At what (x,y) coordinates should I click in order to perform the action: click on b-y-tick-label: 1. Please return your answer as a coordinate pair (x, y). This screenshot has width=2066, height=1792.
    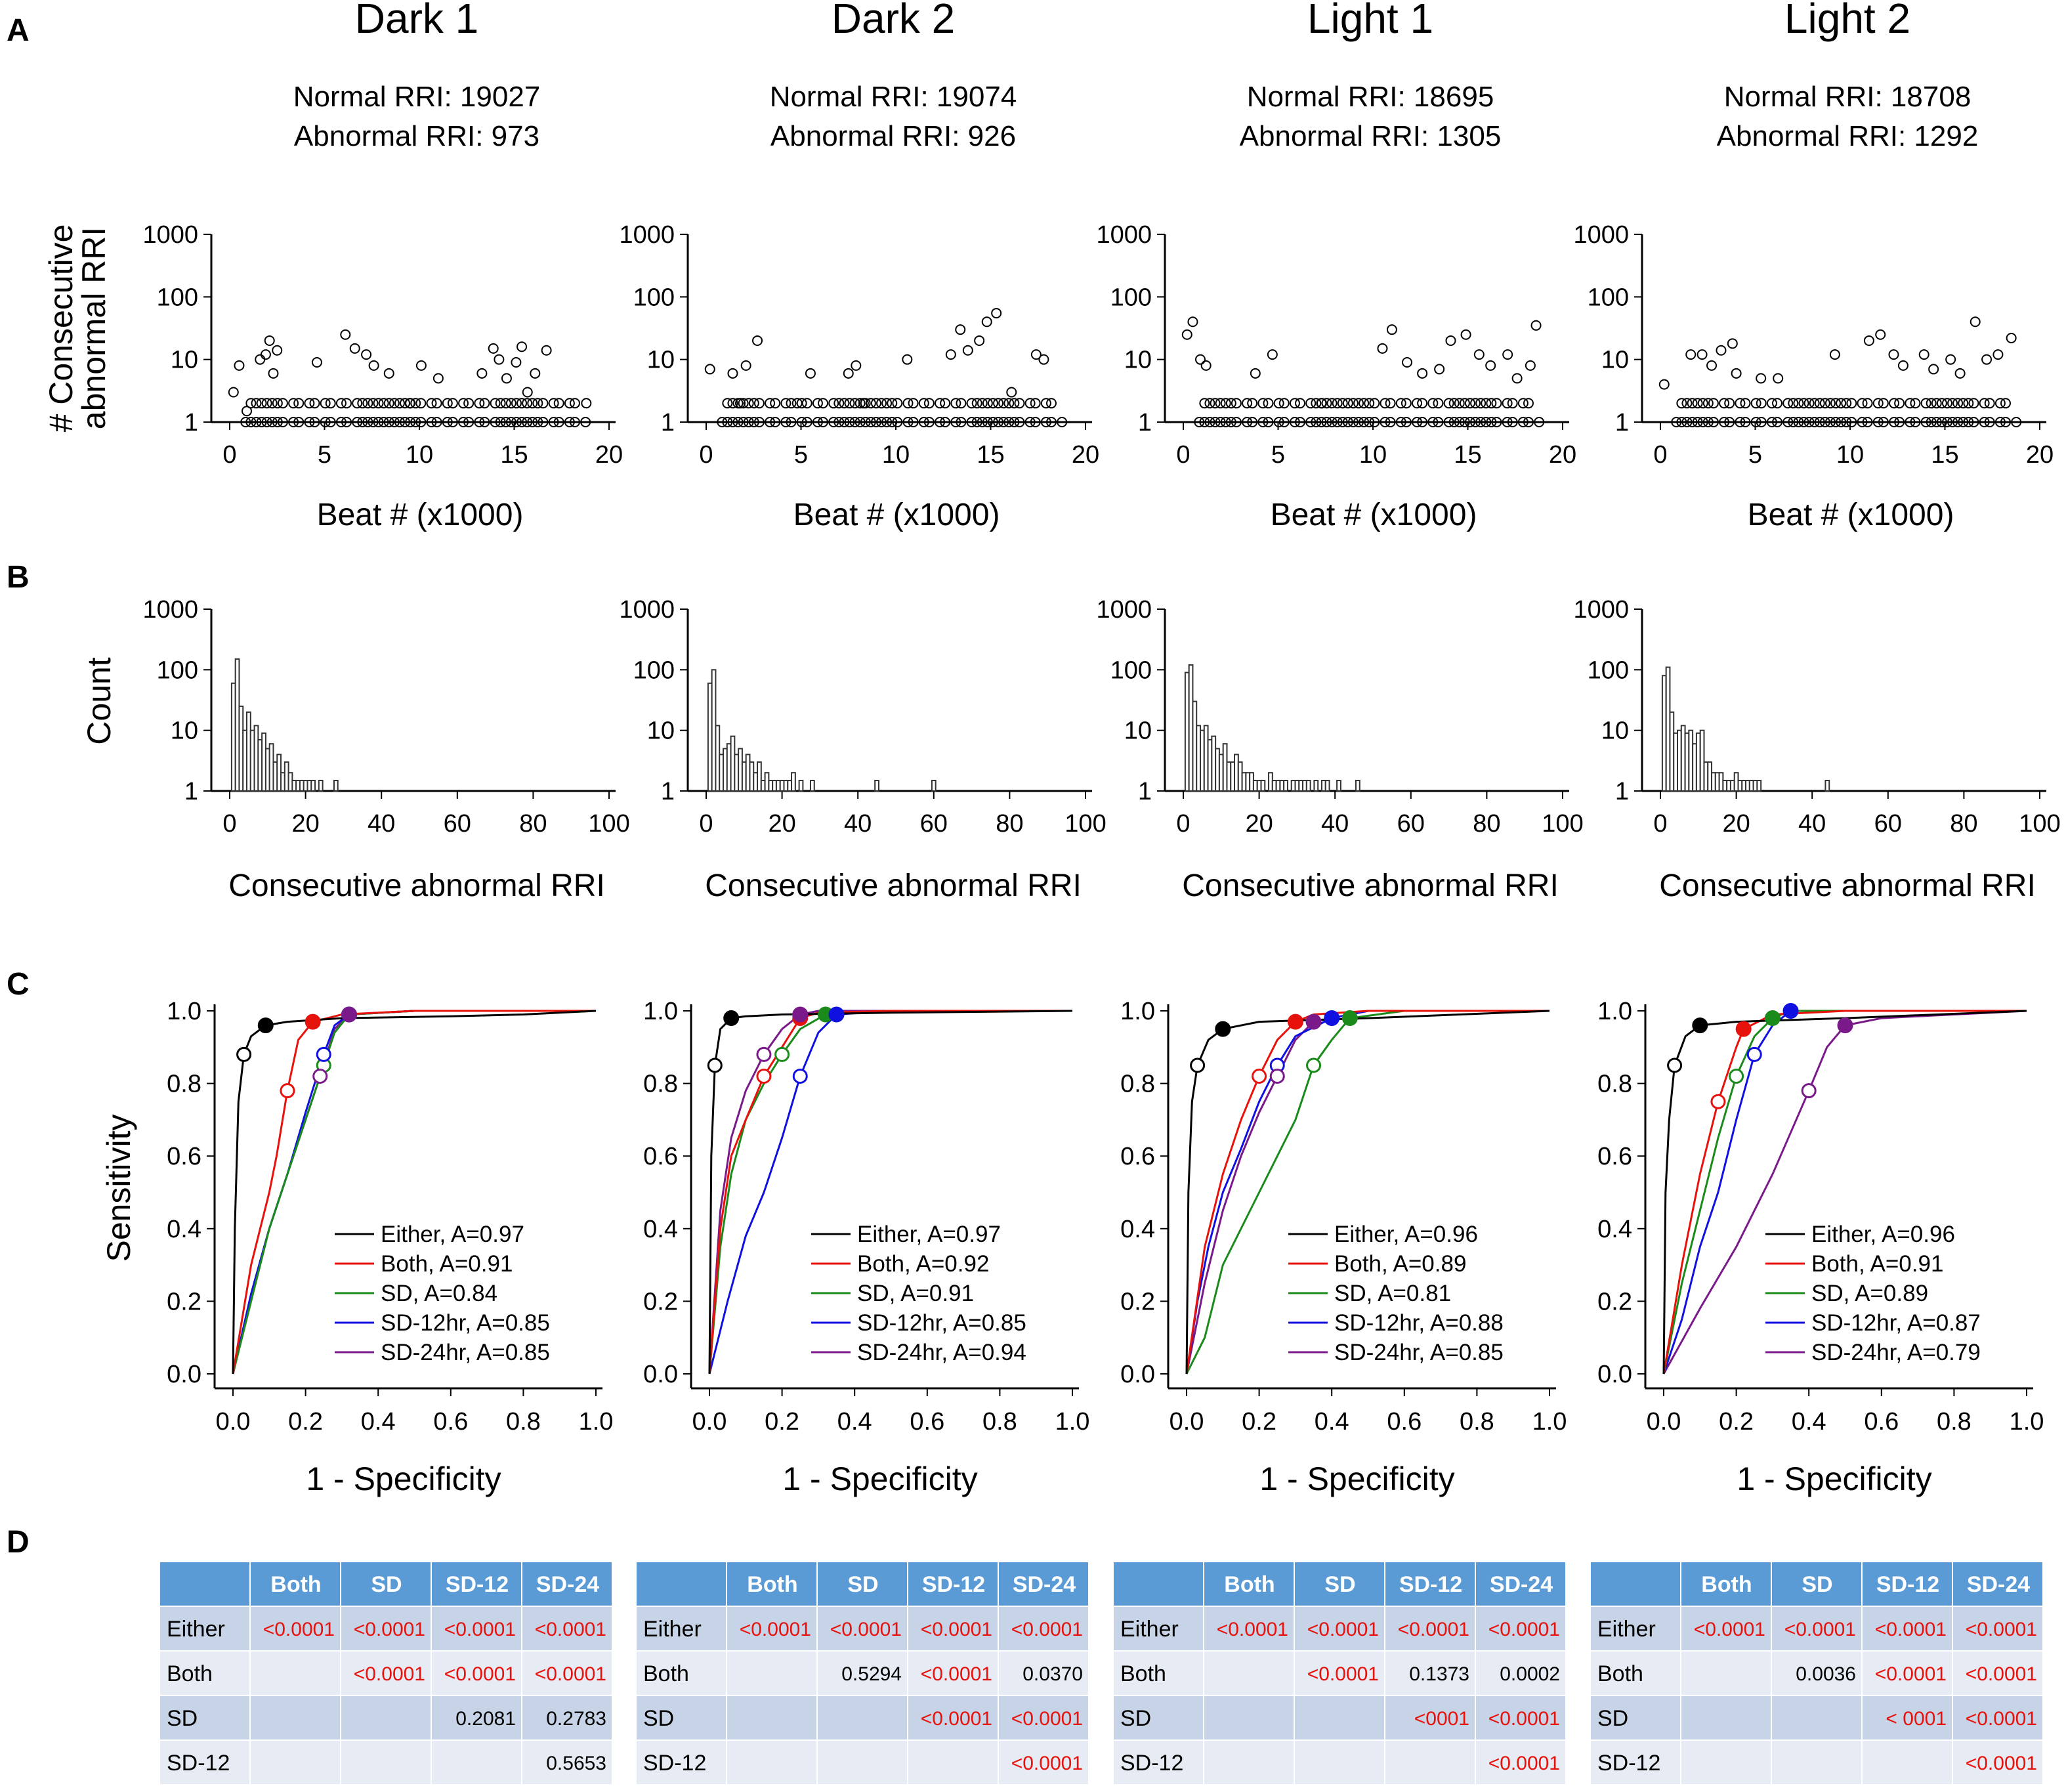
    Looking at the image, I should click on (668, 791).